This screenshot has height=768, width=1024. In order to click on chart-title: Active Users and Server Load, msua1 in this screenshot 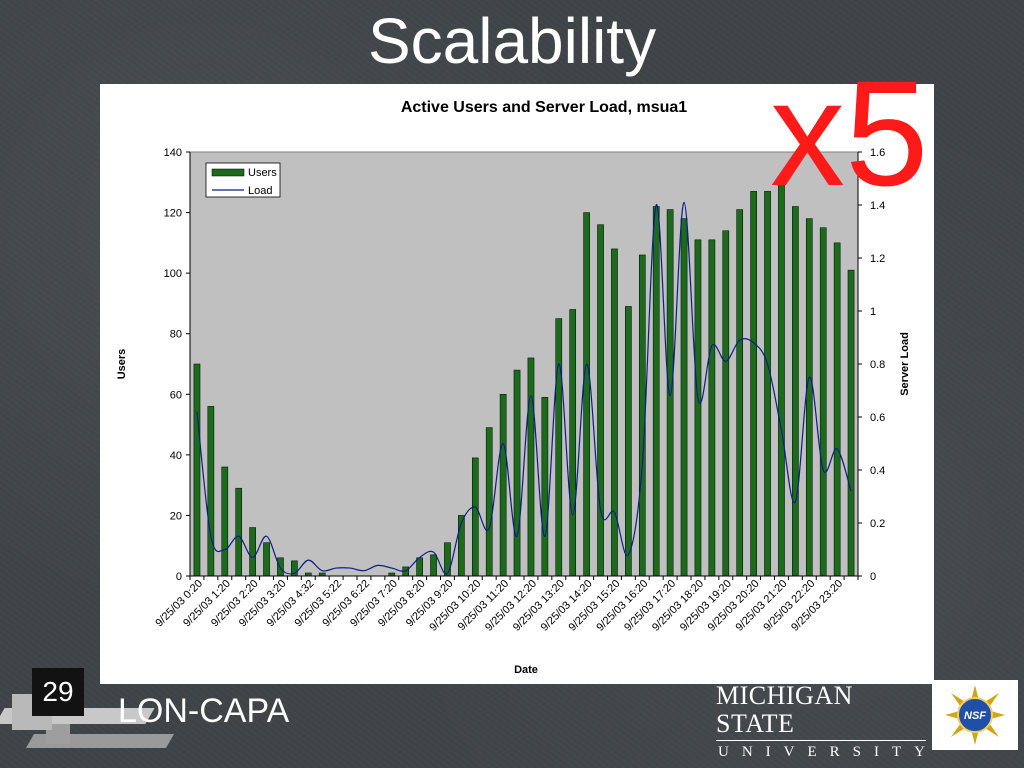, I will do `click(544, 107)`.